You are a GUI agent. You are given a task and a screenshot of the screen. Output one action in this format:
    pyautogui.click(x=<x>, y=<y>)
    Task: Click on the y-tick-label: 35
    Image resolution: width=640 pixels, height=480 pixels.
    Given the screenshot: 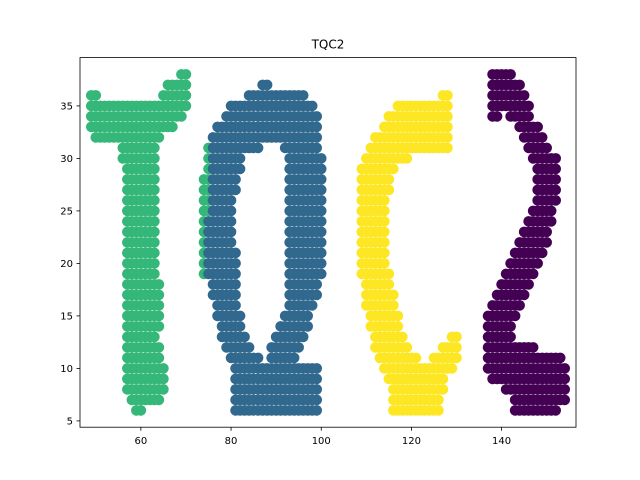 What is the action you would take?
    pyautogui.click(x=66, y=107)
    